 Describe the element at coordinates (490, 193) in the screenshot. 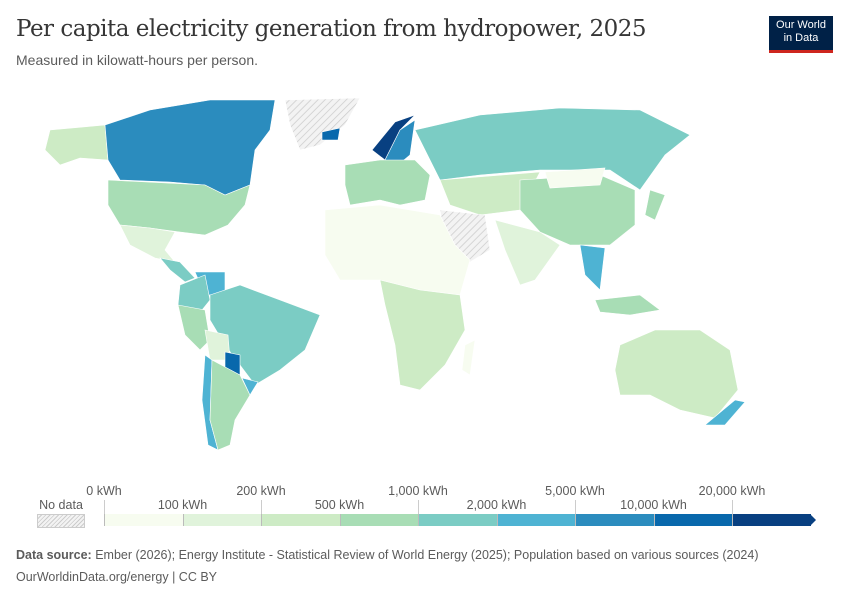

I see `region-central-asia` at that location.